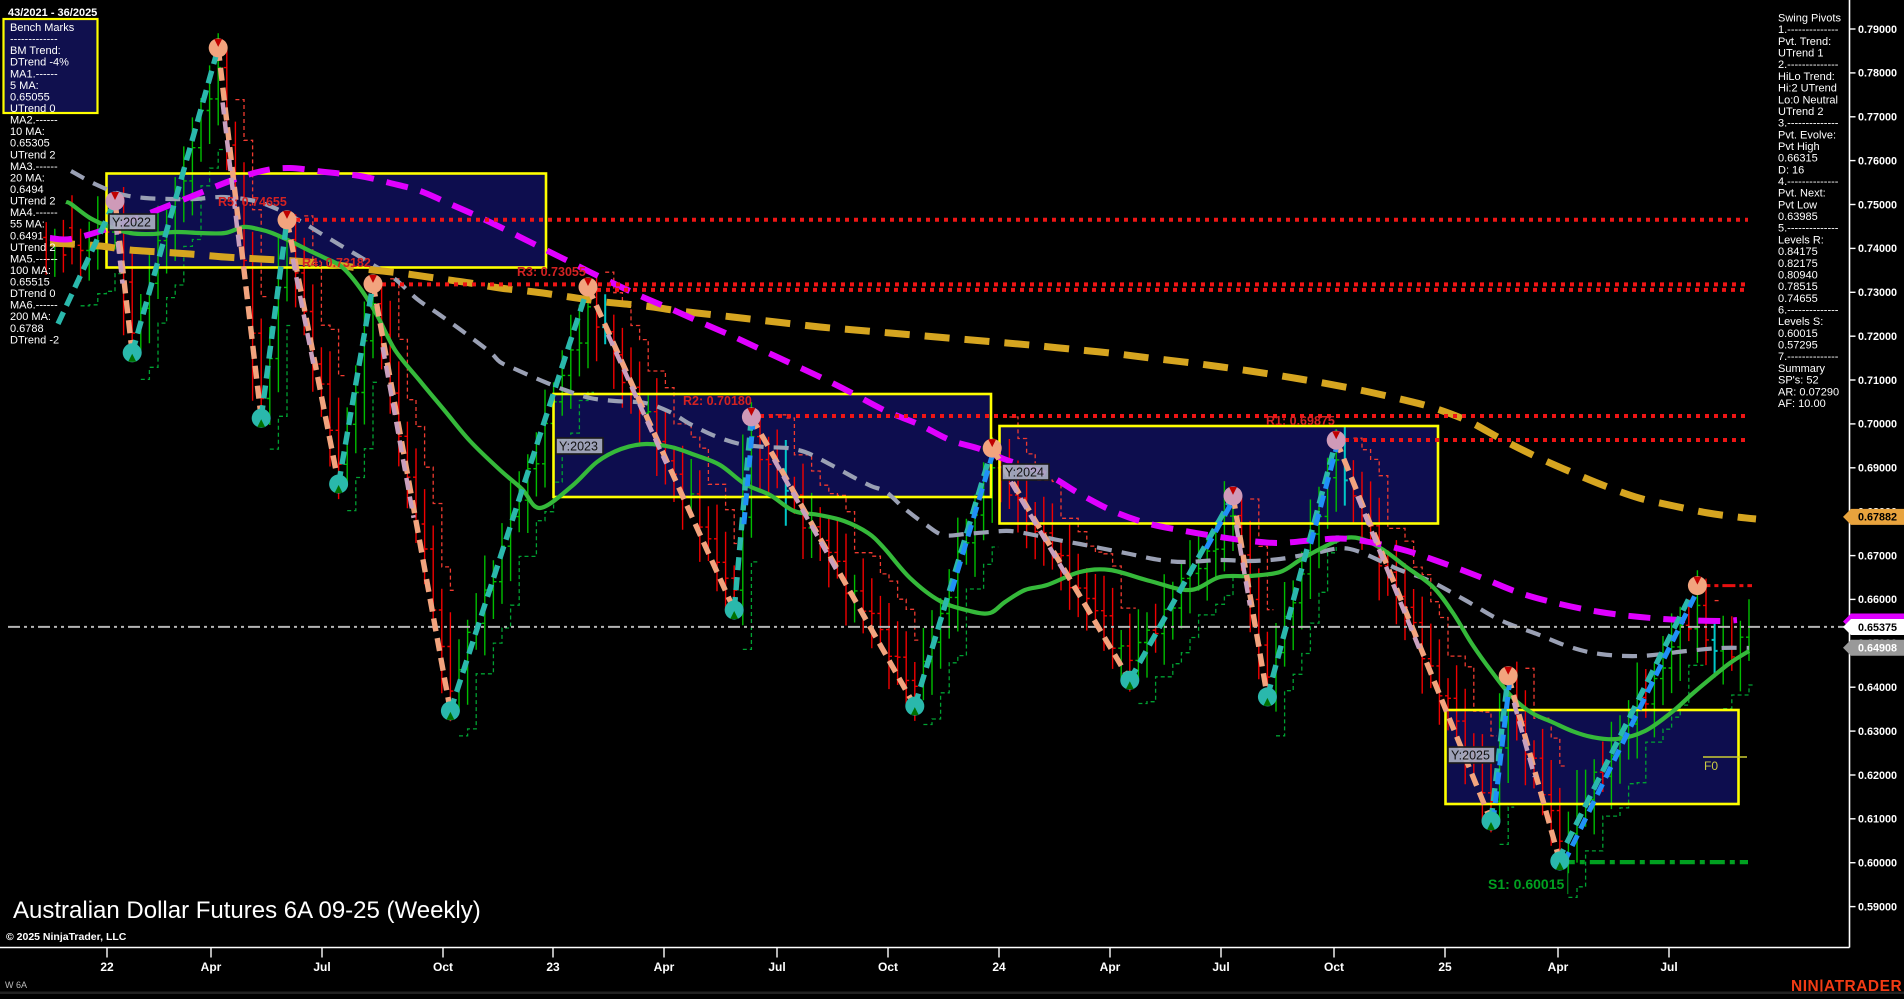  I want to click on svg-text: 0.73000, so click(1877, 293).